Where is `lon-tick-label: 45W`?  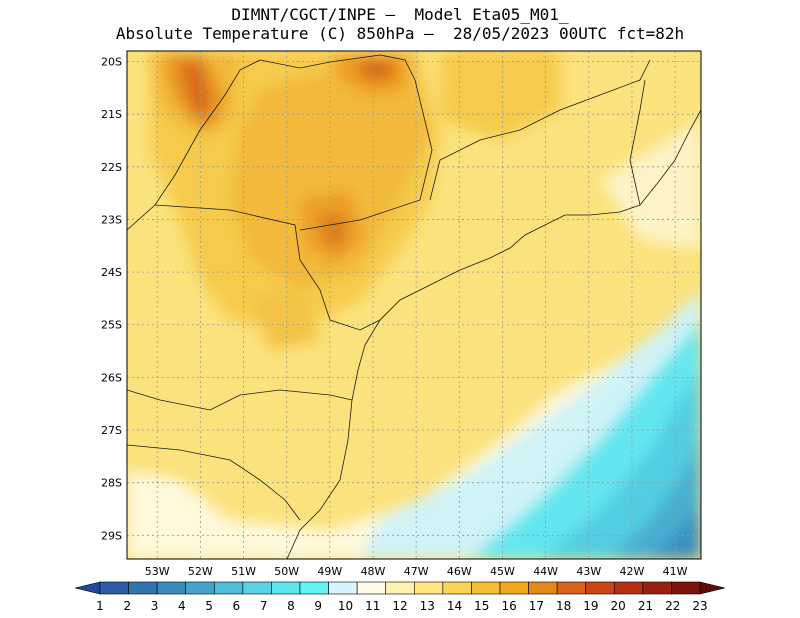
lon-tick-label: 45W is located at coordinates (502, 571).